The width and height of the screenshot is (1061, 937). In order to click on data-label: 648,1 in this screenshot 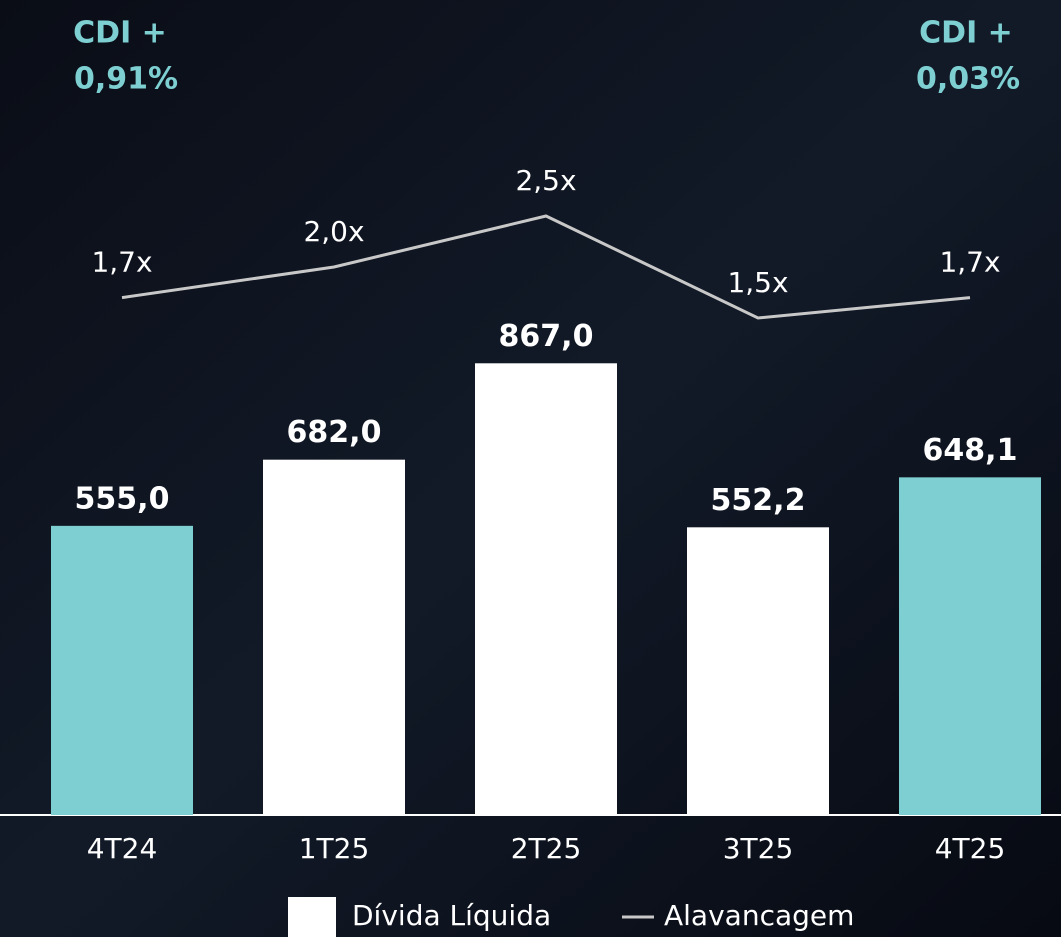, I will do `click(970, 450)`.